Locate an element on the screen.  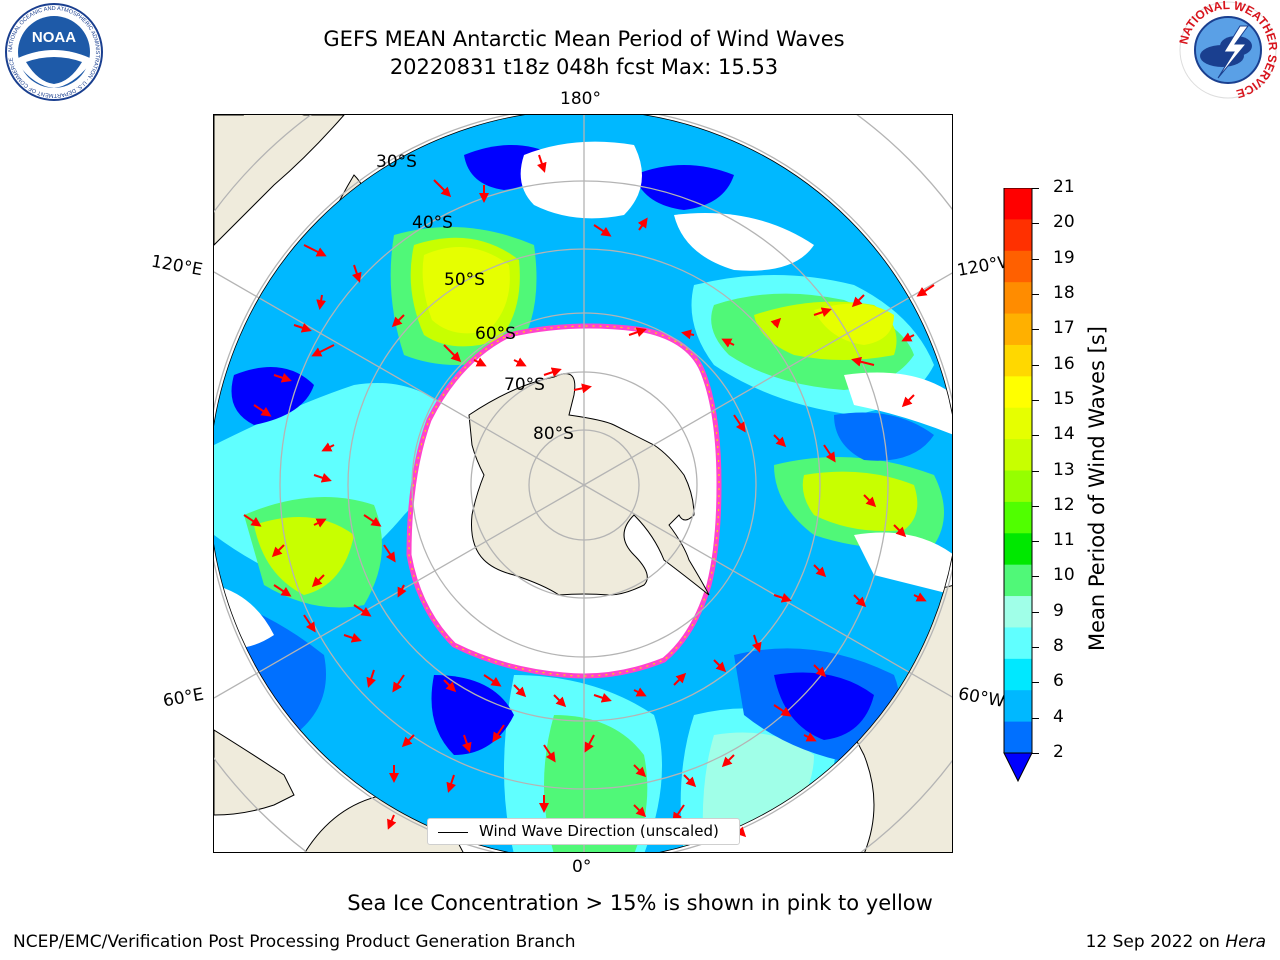
colorbar-tick-label: 17 is located at coordinates (1064, 328).